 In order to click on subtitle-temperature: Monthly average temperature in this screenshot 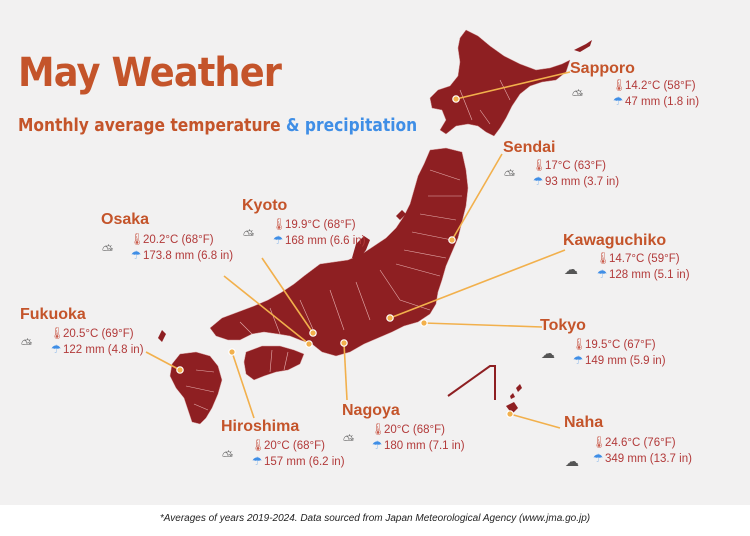, I will do `click(149, 125)`.